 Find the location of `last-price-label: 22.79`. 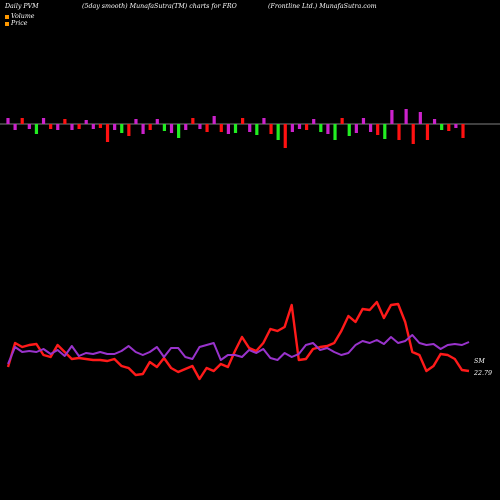

last-price-label: 22.79 is located at coordinates (482, 373).